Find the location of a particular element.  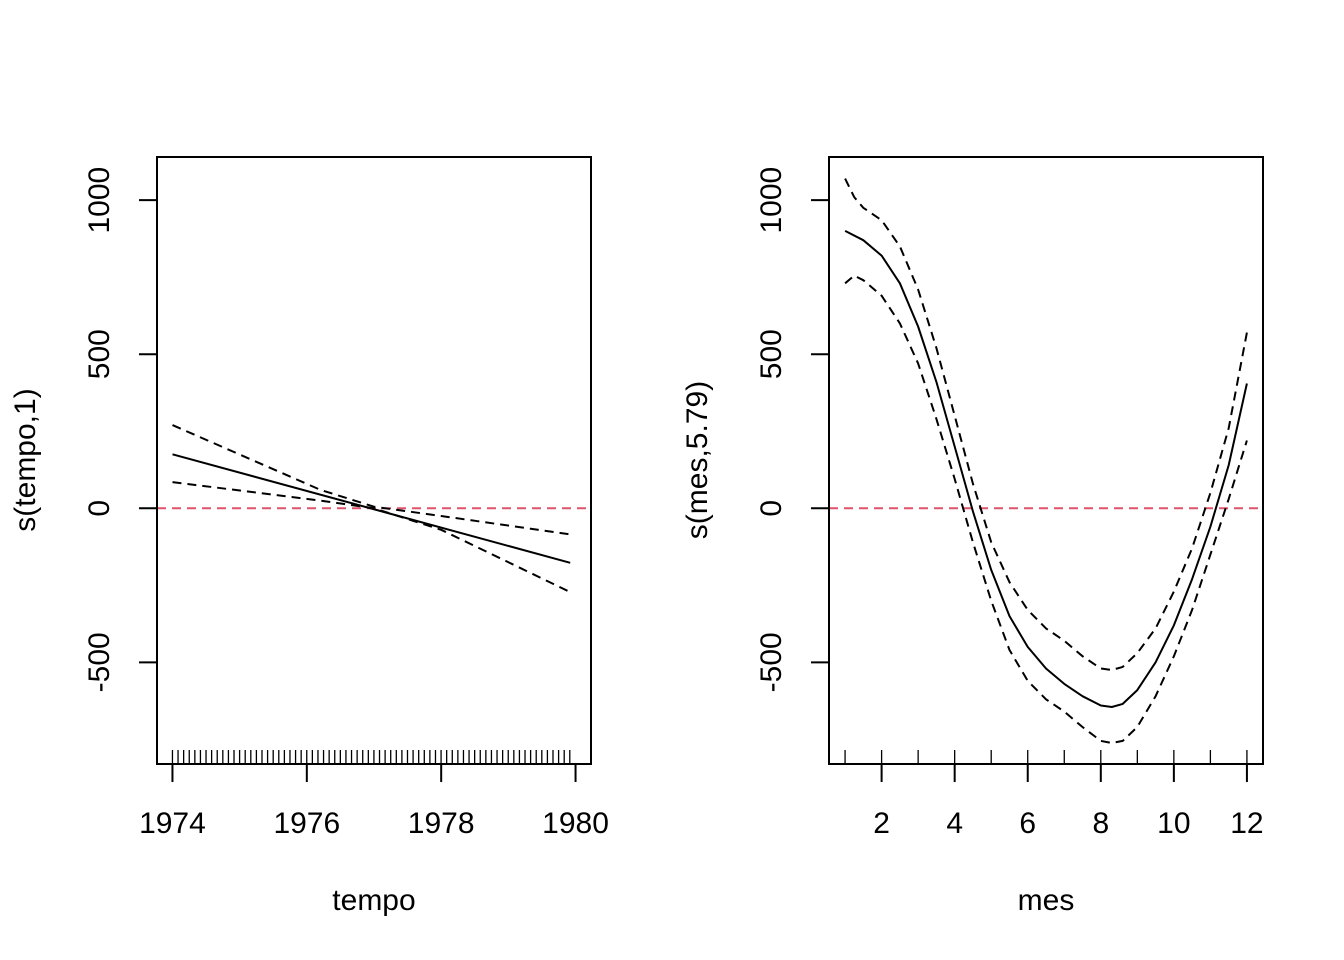

x-tick-label: 1974 is located at coordinates (172, 823).